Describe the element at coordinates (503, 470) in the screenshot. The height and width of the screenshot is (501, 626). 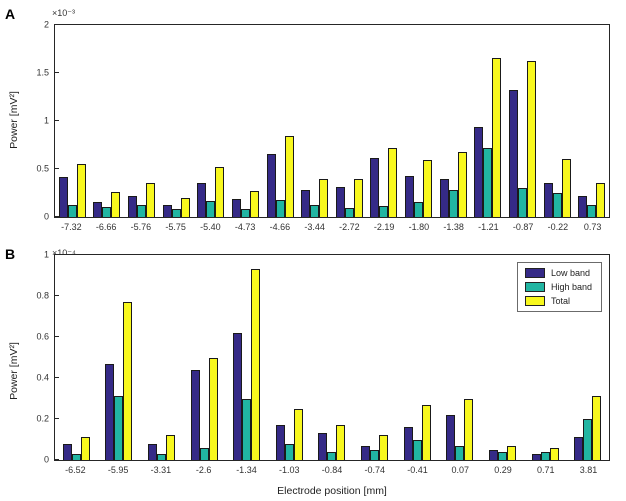
I see `x-tick-label: 0.29` at that location.